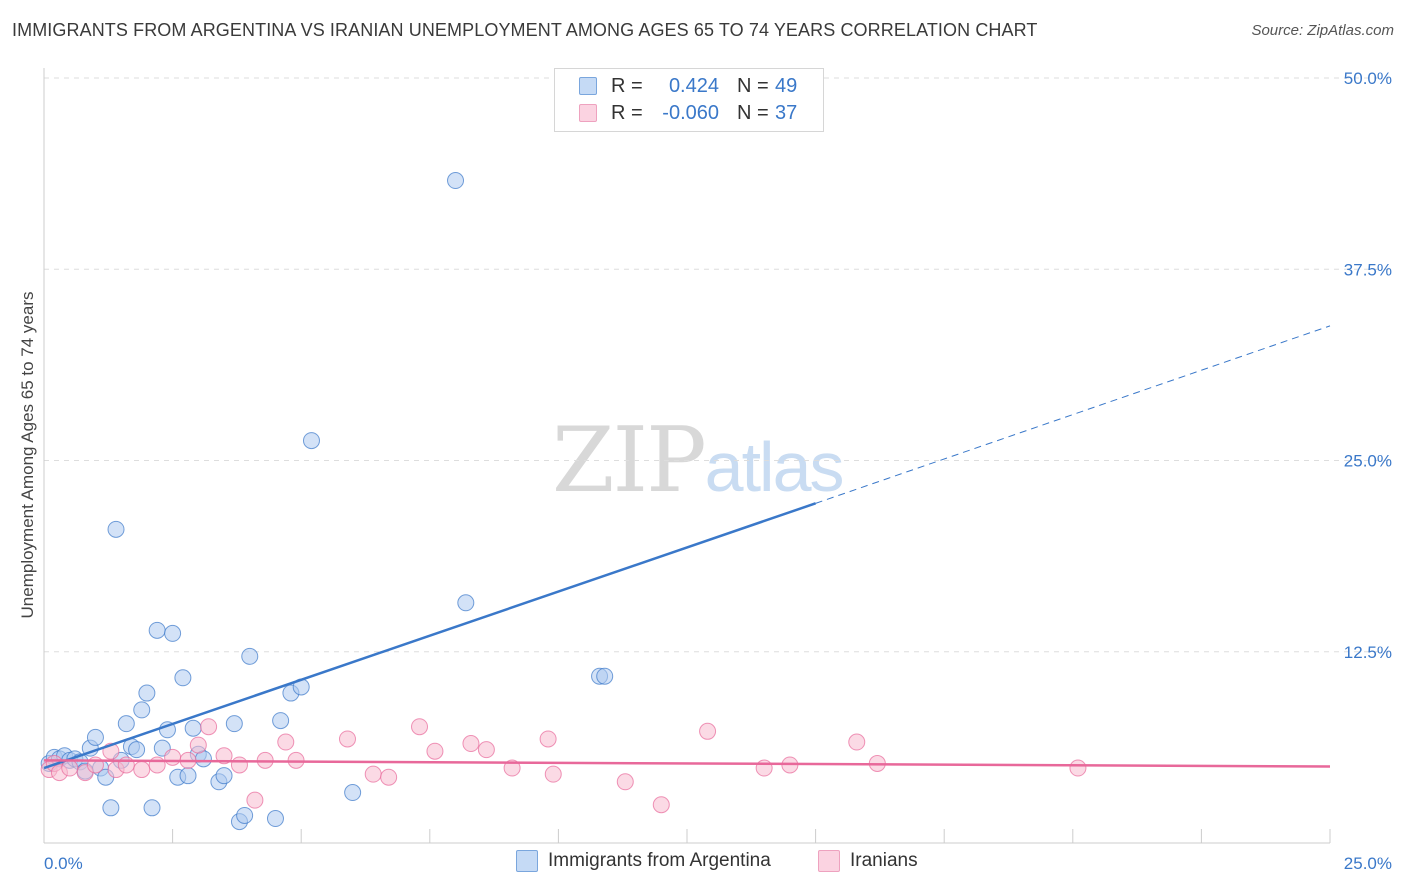 Image resolution: width=1406 pixels, height=892 pixels. What do you see at coordinates (693, 85) in the screenshot?
I see `legend-r-value: 0.424` at bounding box center [693, 85].